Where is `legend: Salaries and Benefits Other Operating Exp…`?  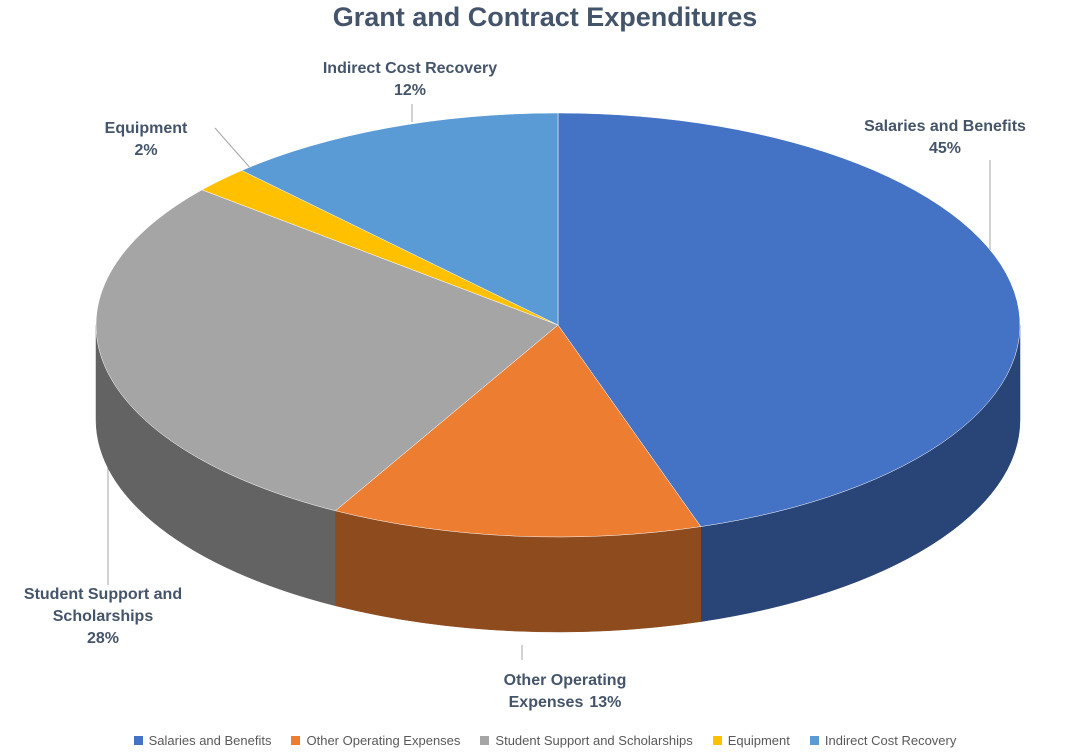
legend: Salaries and Benefits Other Operating Exp… is located at coordinates (545, 740).